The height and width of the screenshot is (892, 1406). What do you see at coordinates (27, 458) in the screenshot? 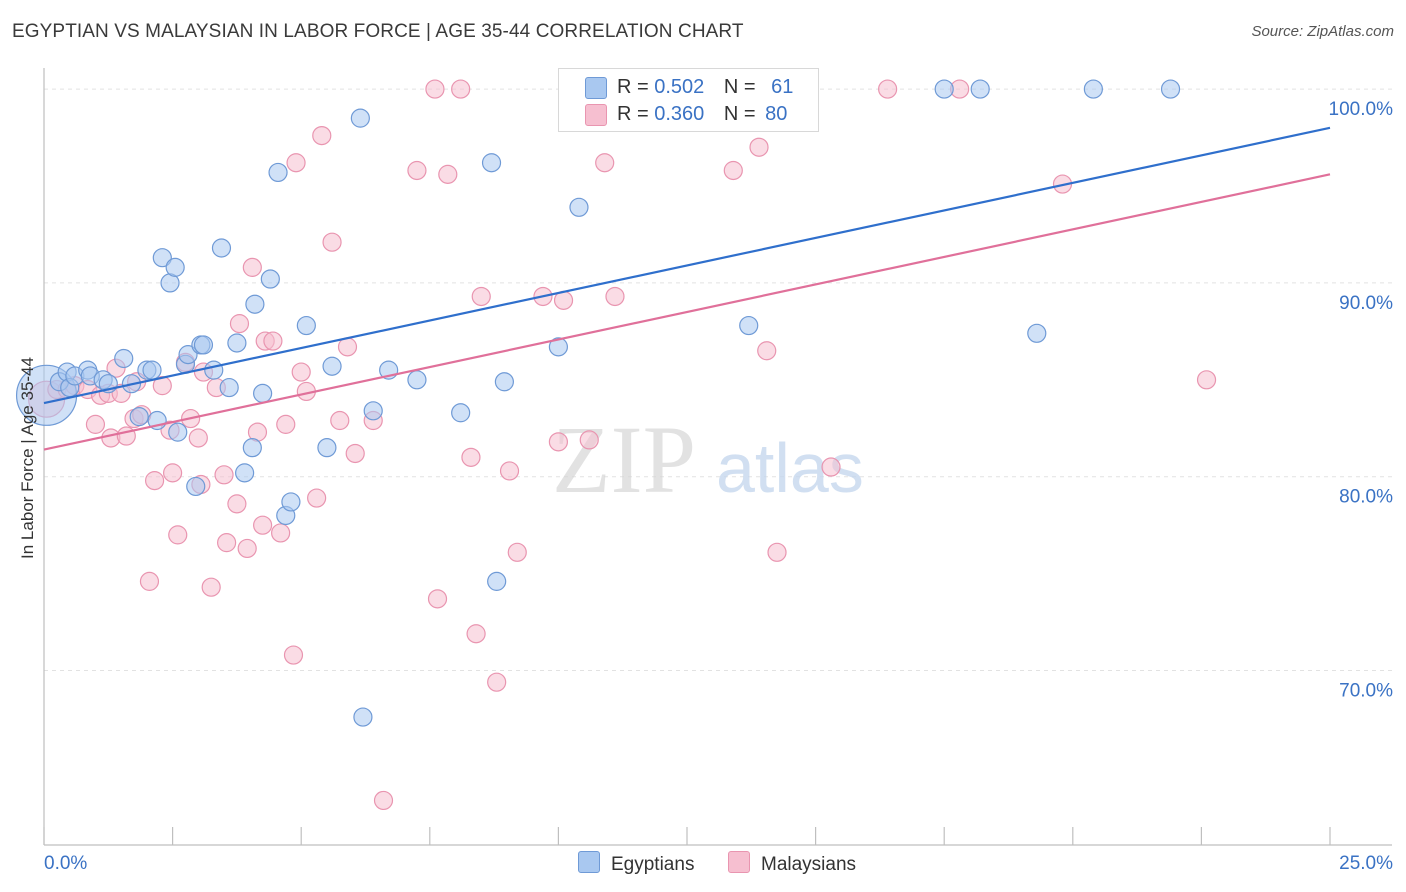
I see `y-axis-title: In Labor Force | Age 35-44` at bounding box center [27, 458].